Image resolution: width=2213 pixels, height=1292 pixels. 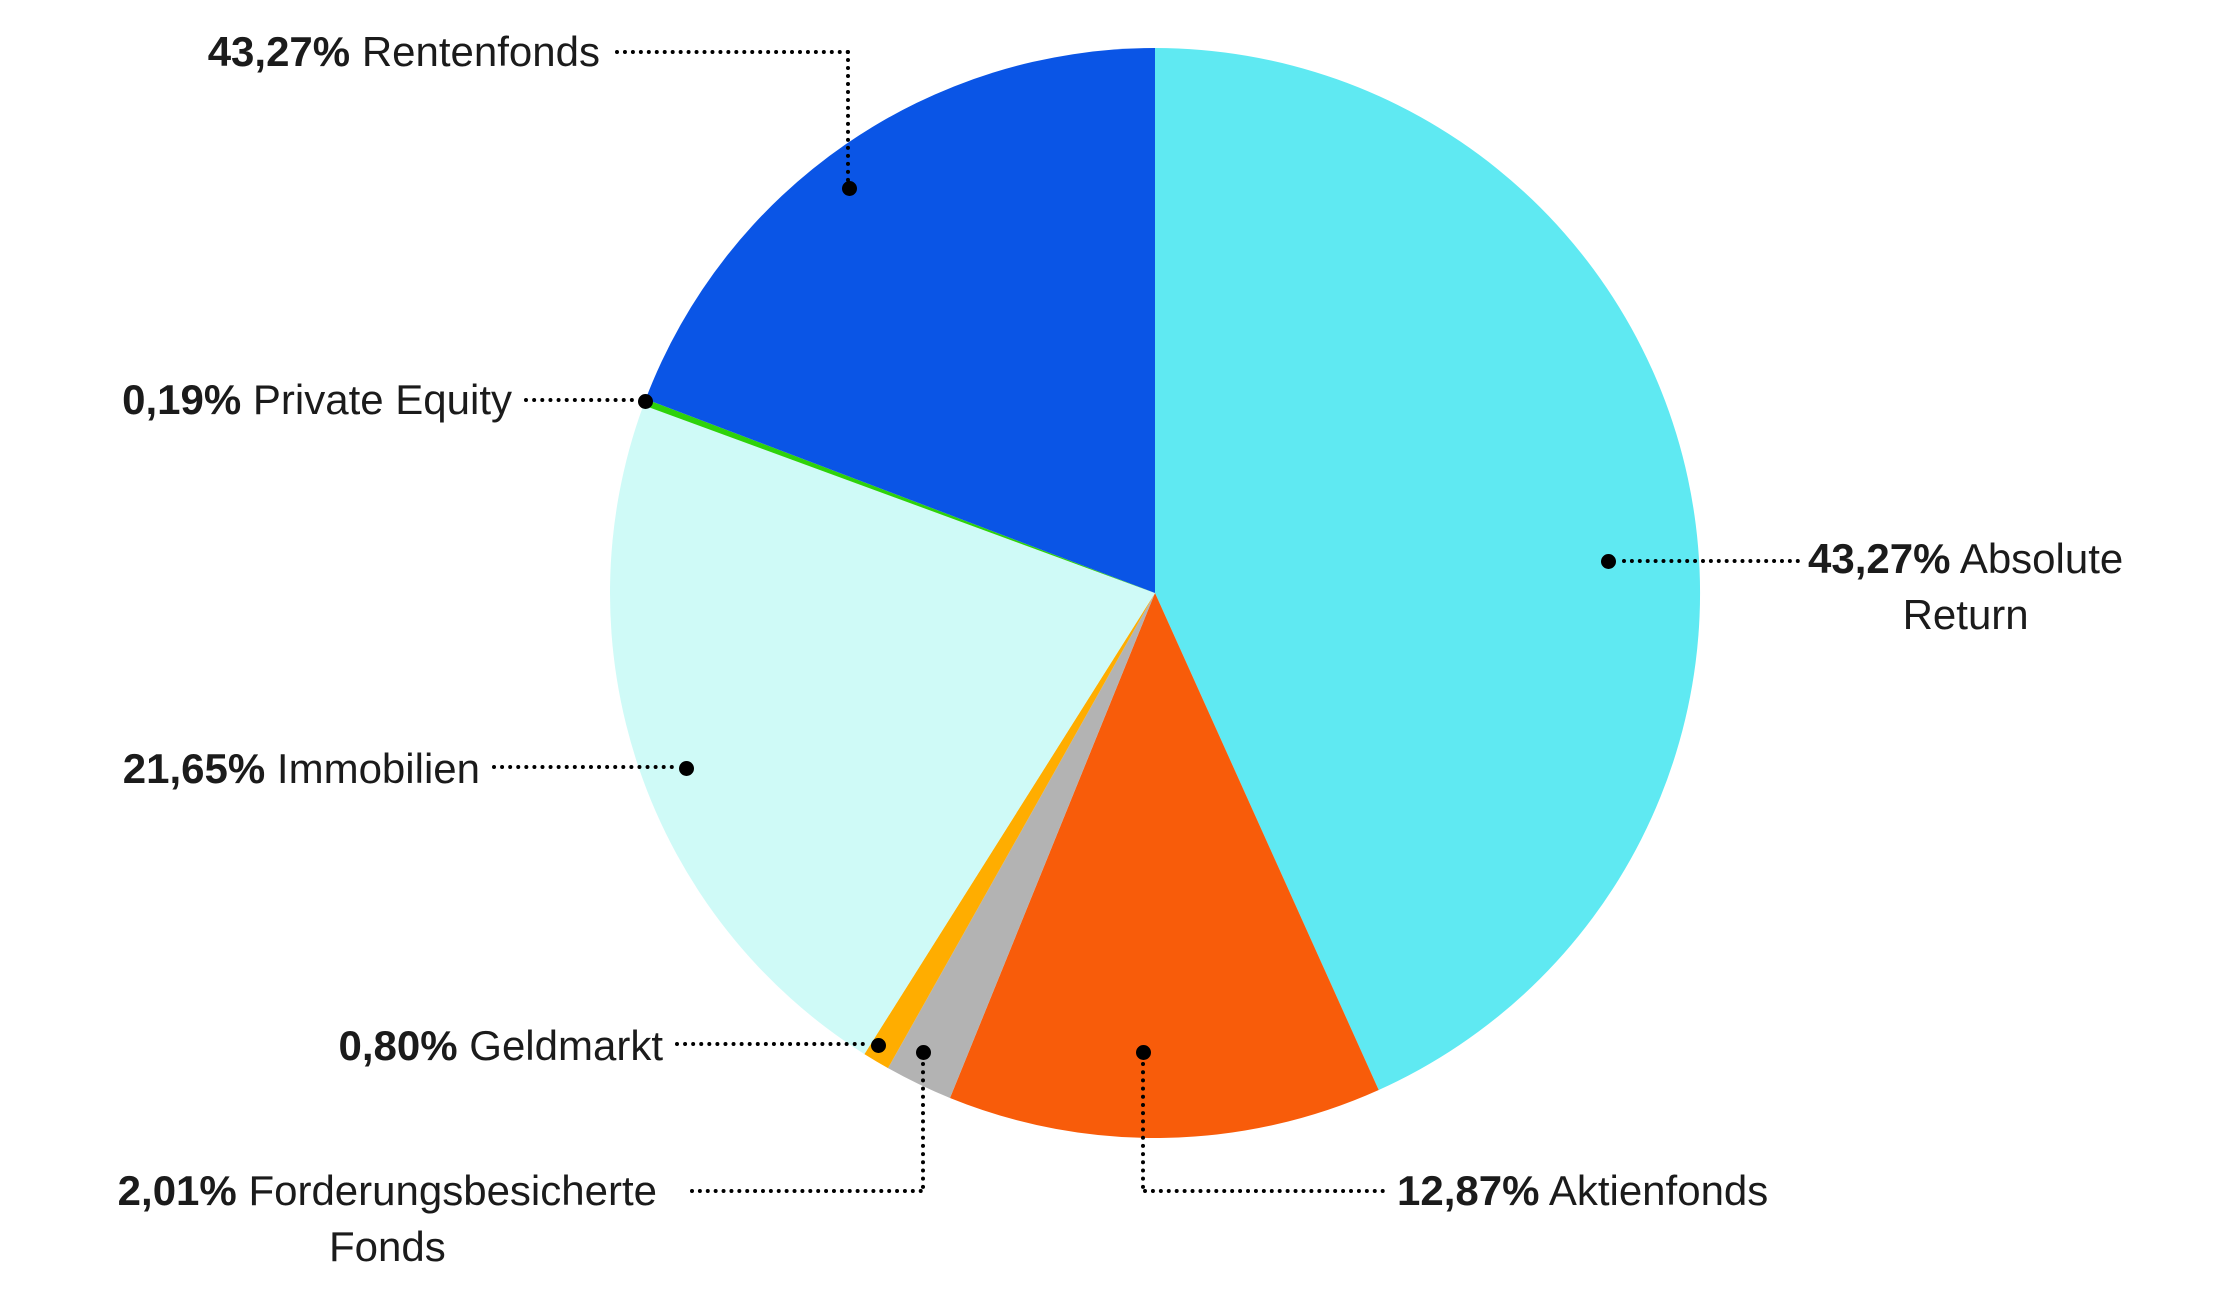 I want to click on label-rentenfonds-name: Rentenfonds, so click(x=480, y=51).